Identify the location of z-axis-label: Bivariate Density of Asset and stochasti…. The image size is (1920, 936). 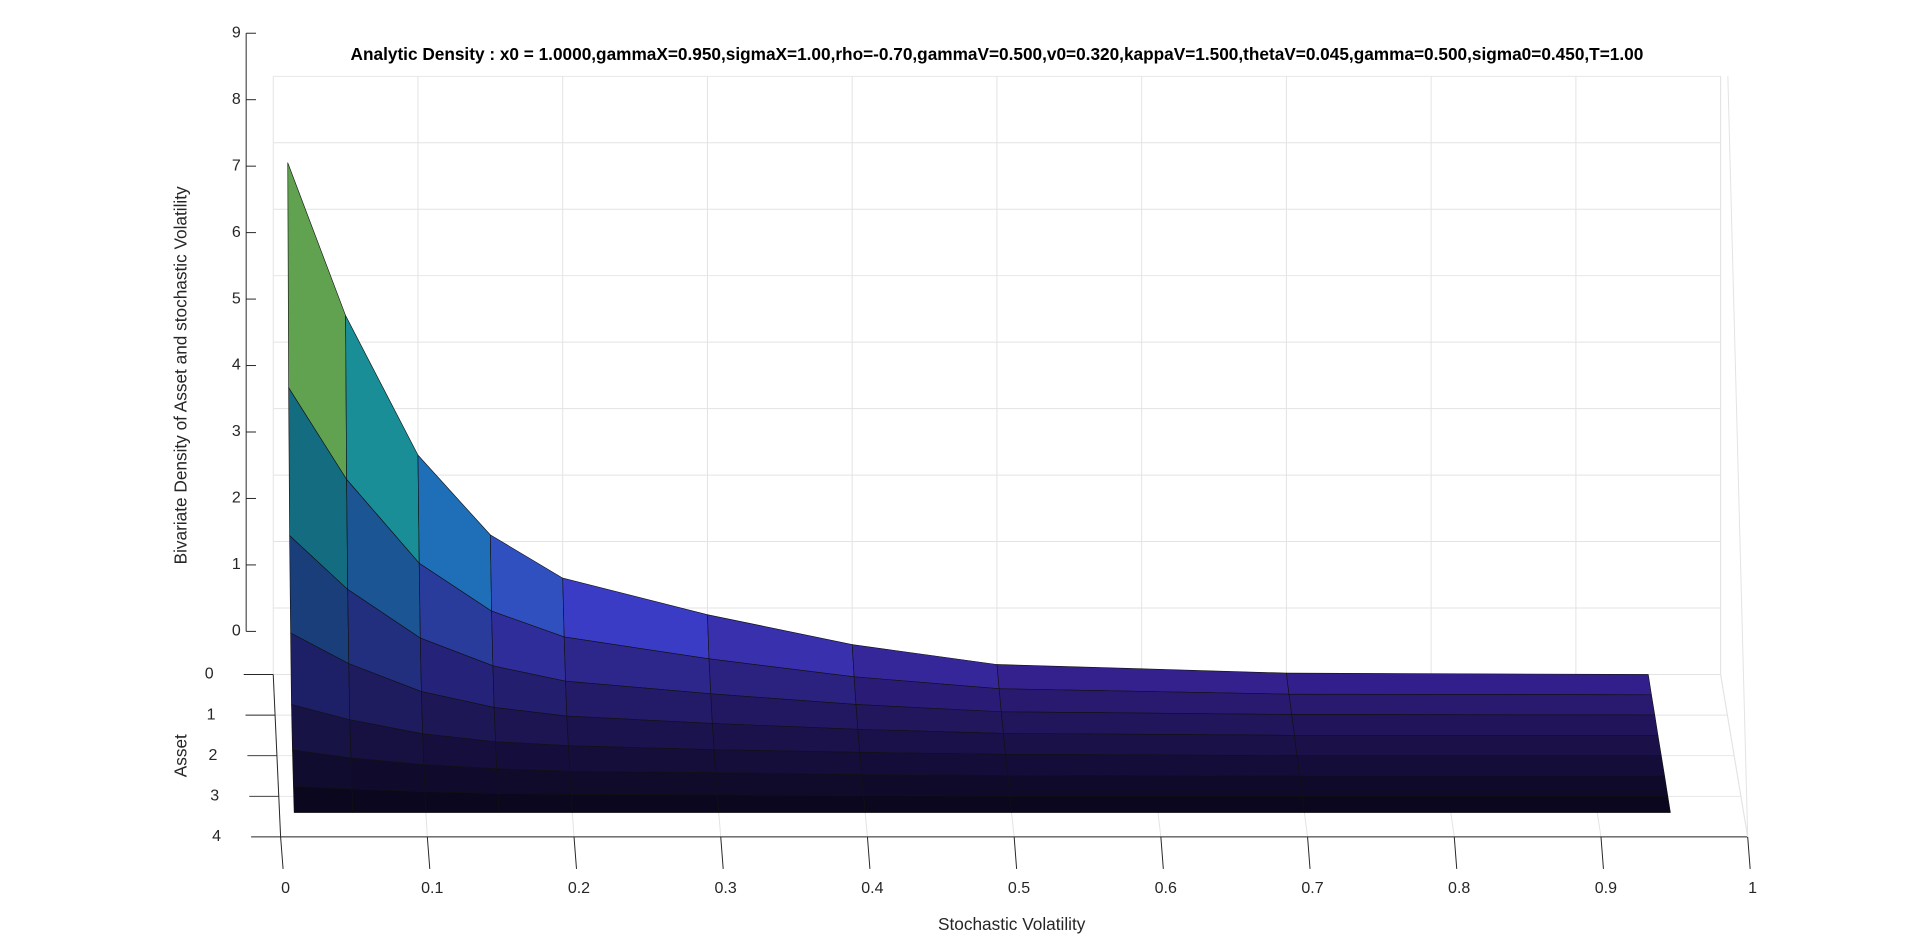
(181, 375).